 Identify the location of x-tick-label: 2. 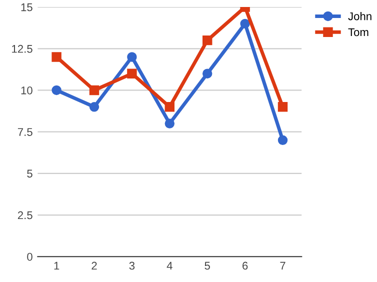
(94, 266).